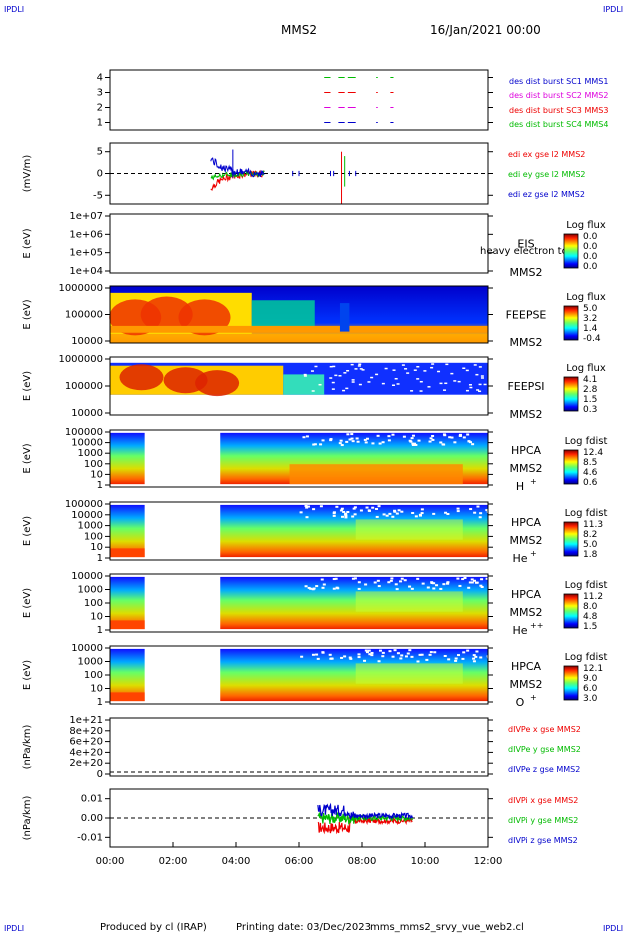  I want to click on colorbar-tick-label: 4.6, so click(590, 473).